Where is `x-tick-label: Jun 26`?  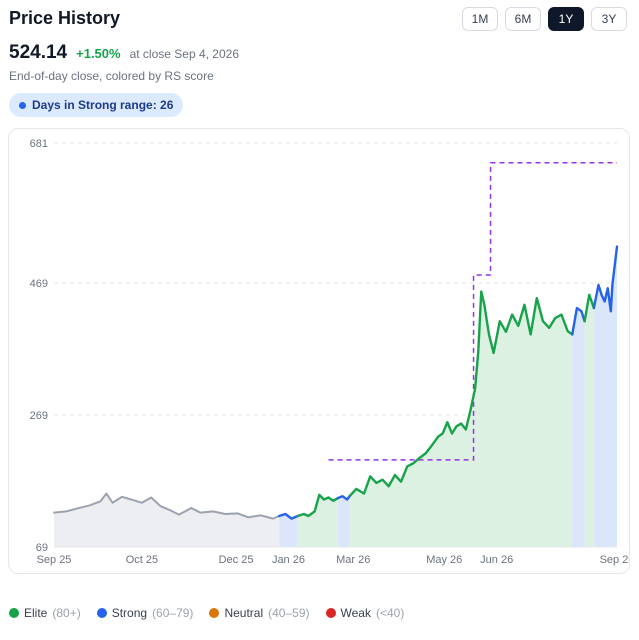
x-tick-label: Jun 26 is located at coordinates (496, 560).